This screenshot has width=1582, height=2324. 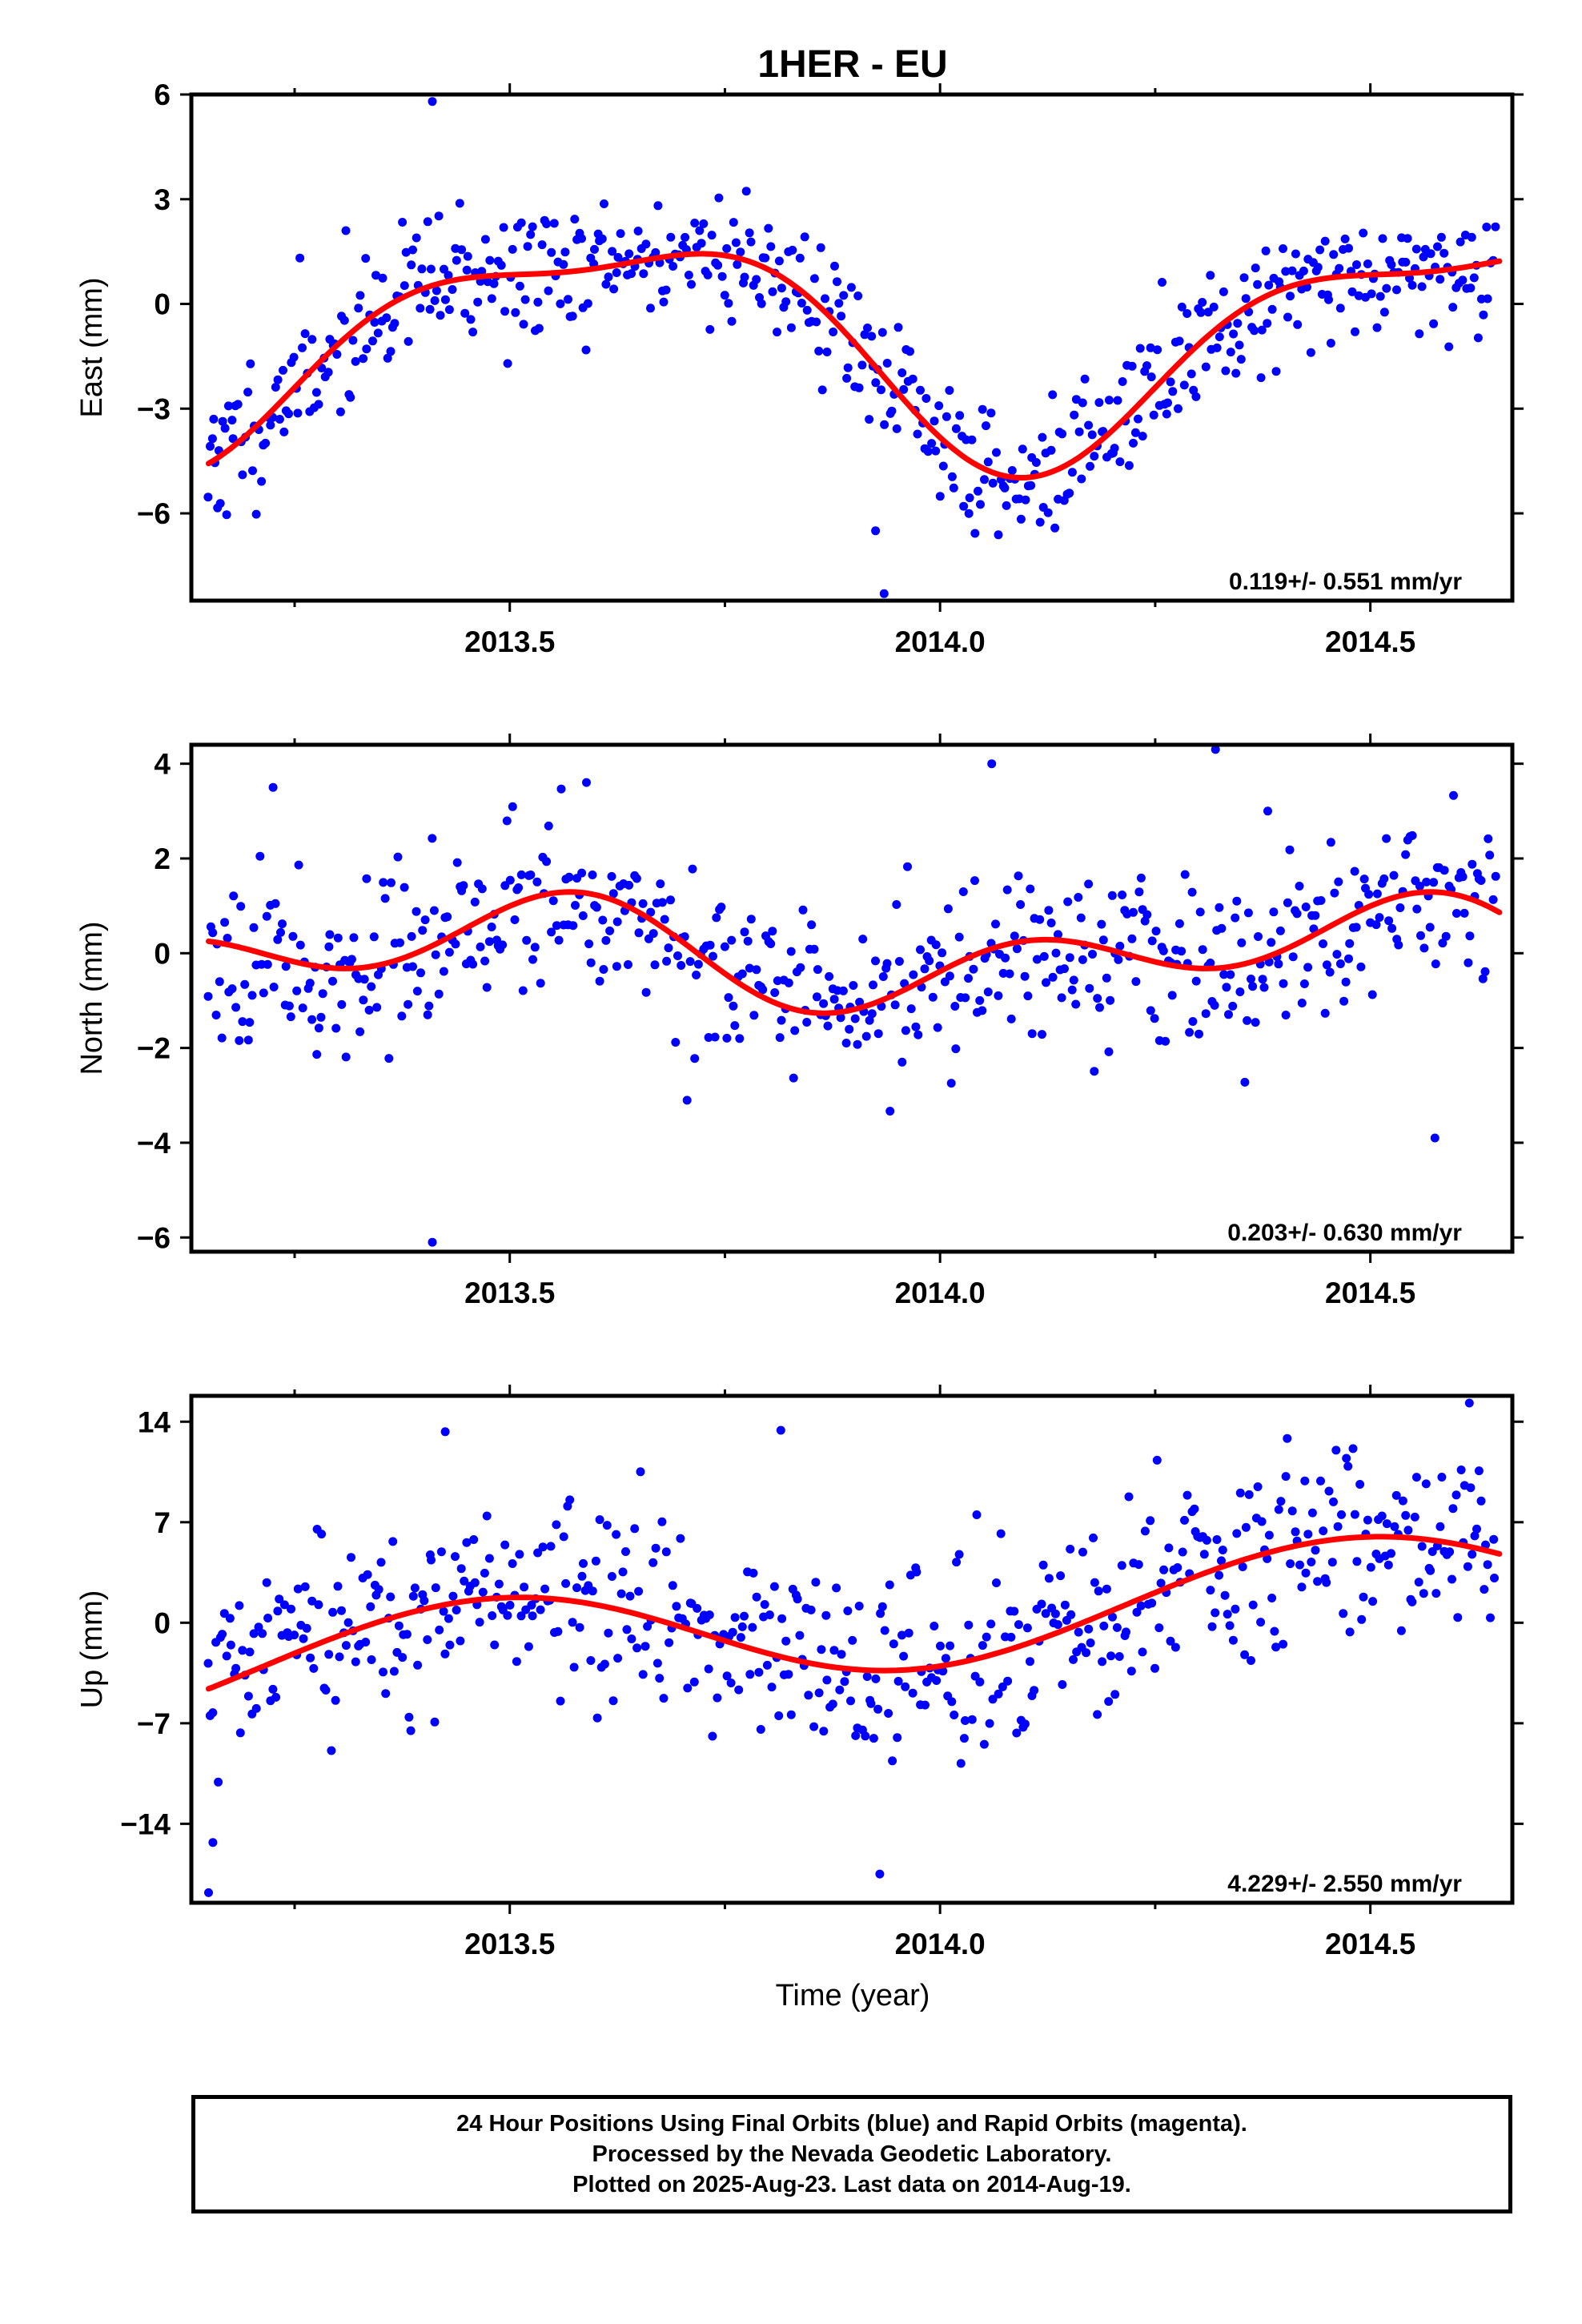 I want to click on y-tick-label: 14, so click(x=154, y=1421).